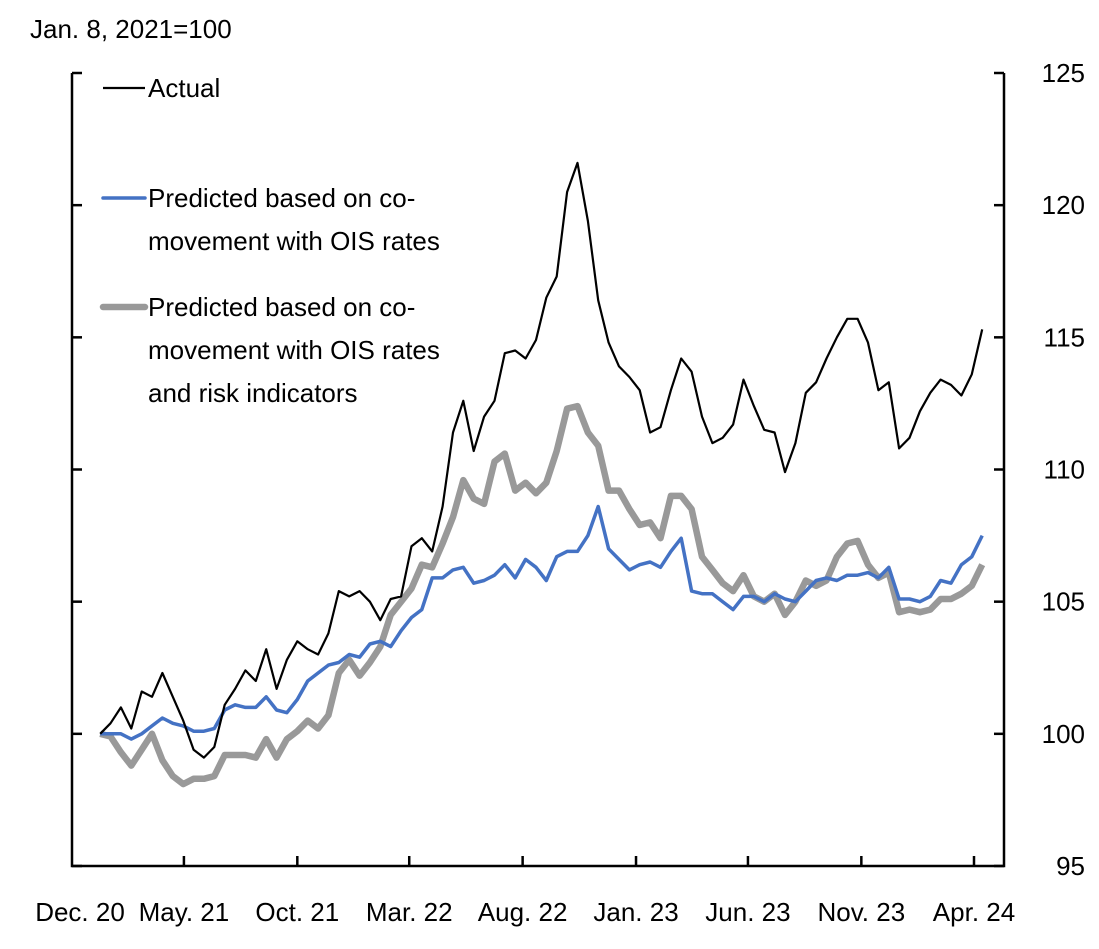 This screenshot has height=949, width=1099. What do you see at coordinates (1063, 602) in the screenshot?
I see `y-tick-label: 105` at bounding box center [1063, 602].